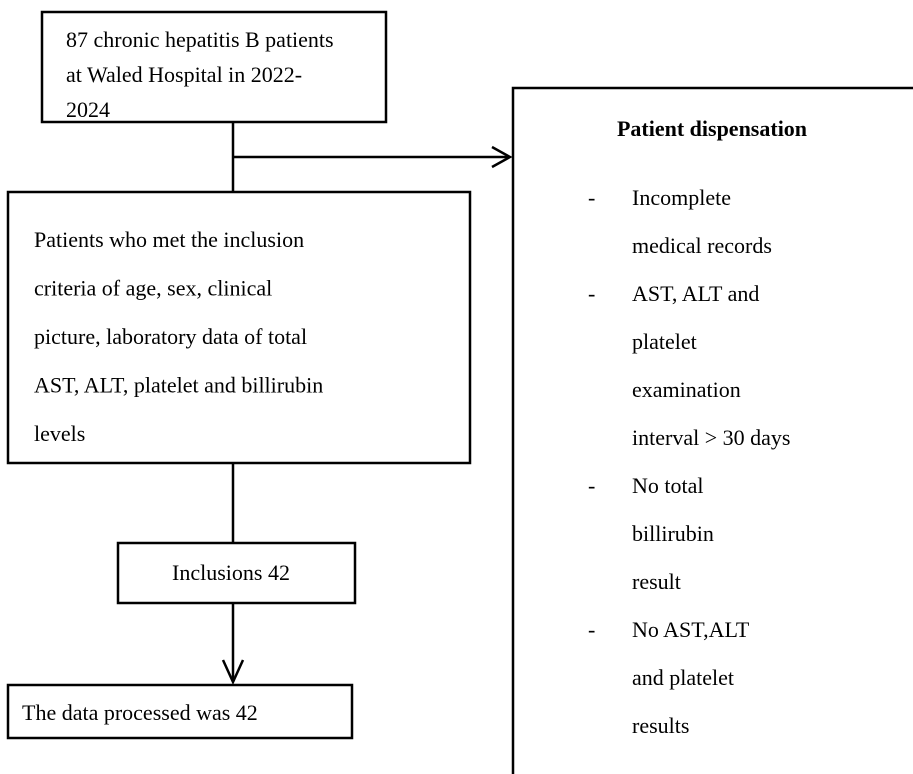  I want to click on box-processed, so click(180, 711).